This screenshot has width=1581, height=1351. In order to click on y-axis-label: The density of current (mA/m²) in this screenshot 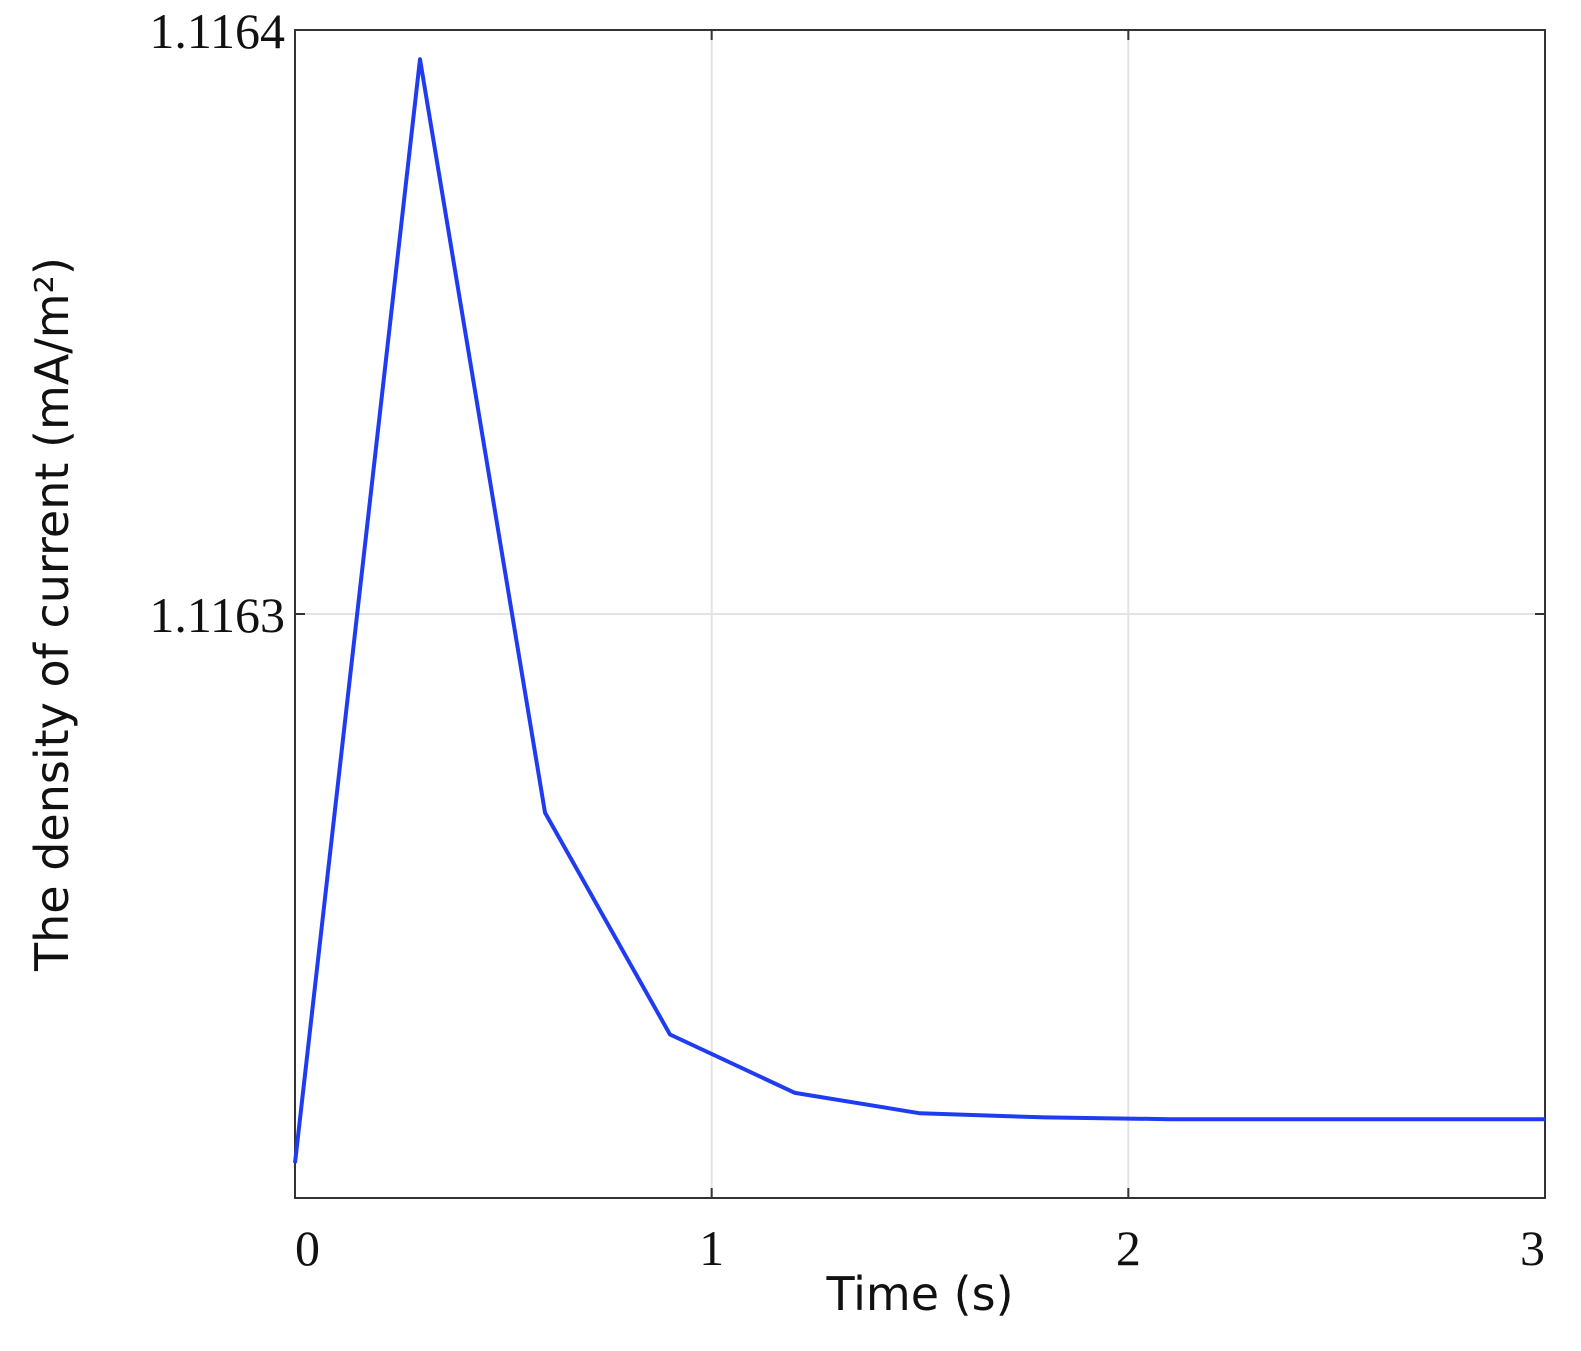, I will do `click(52, 614)`.